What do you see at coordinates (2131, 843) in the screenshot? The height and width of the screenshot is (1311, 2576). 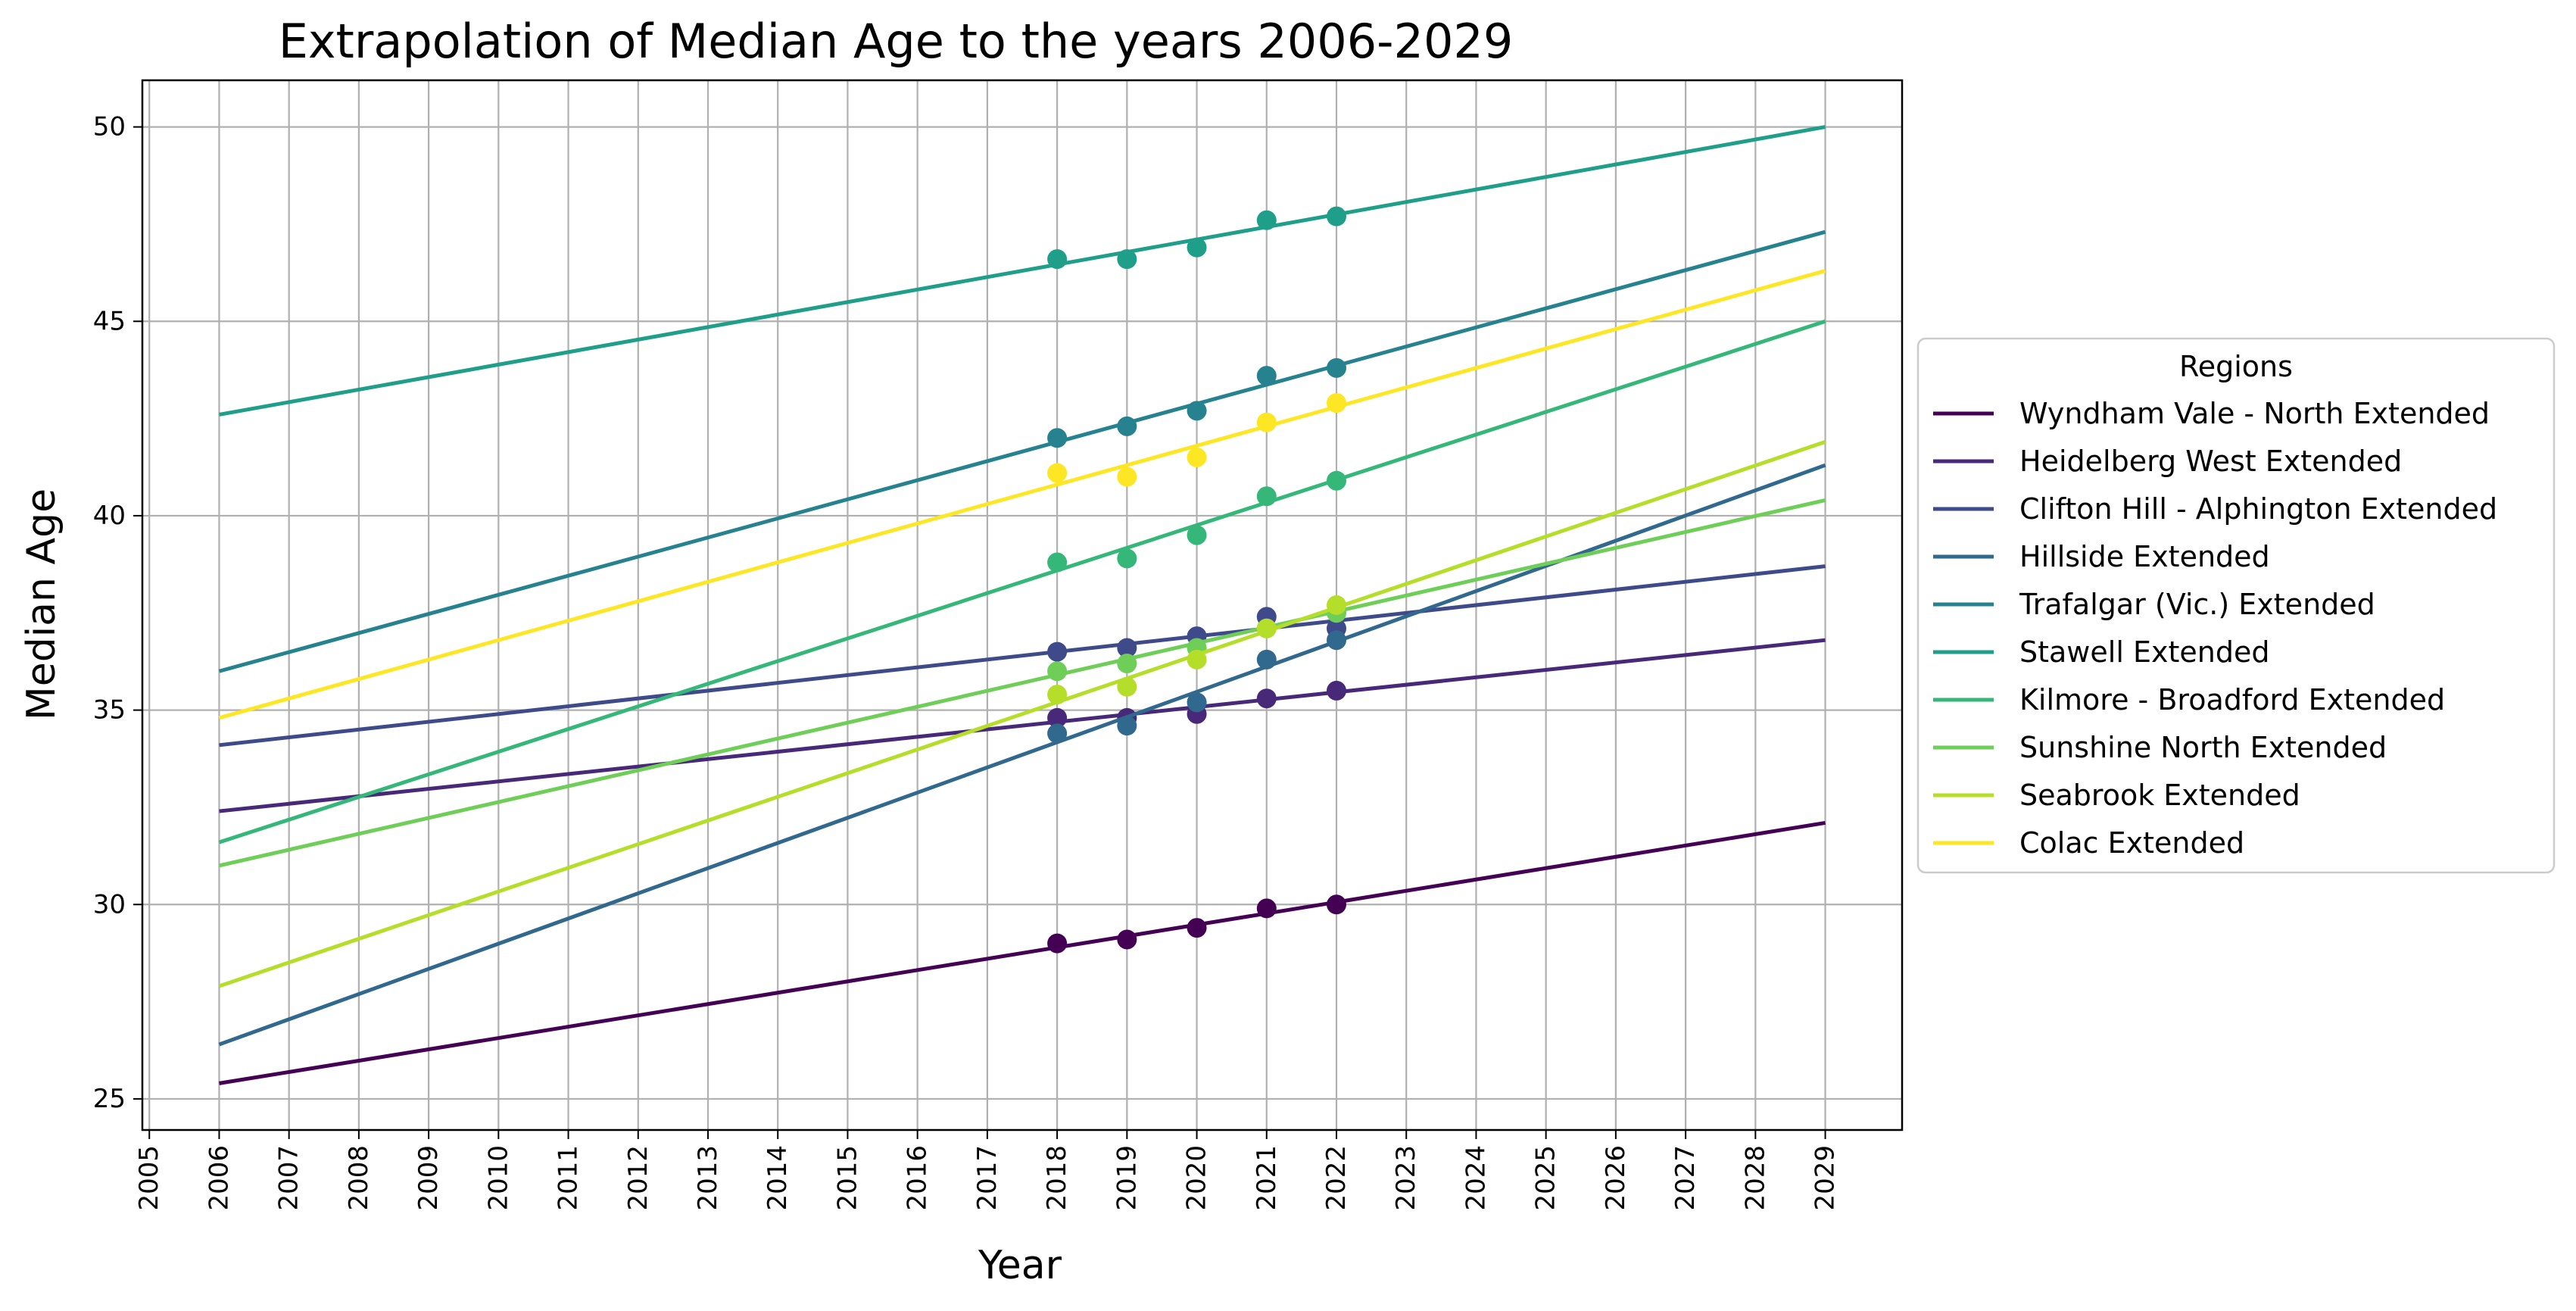 I see `legend-label: Colac Extended` at bounding box center [2131, 843].